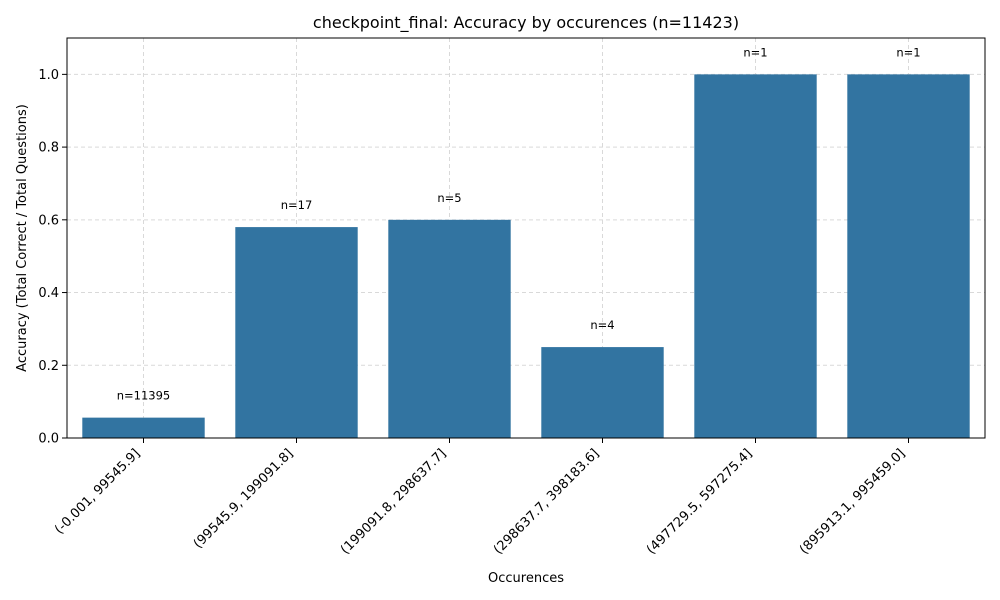 This screenshot has height=600, width=1000. What do you see at coordinates (48, 439) in the screenshot?
I see `y-tick-label: 0.0` at bounding box center [48, 439].